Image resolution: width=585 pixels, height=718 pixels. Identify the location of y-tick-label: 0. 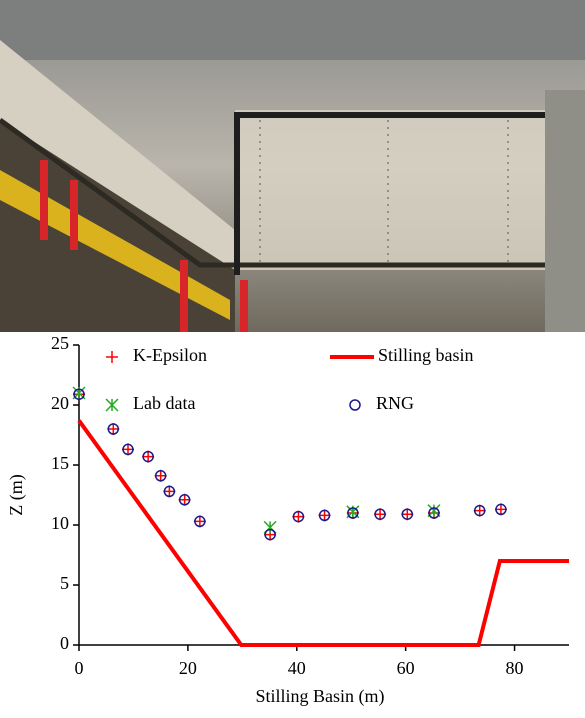
(64, 643).